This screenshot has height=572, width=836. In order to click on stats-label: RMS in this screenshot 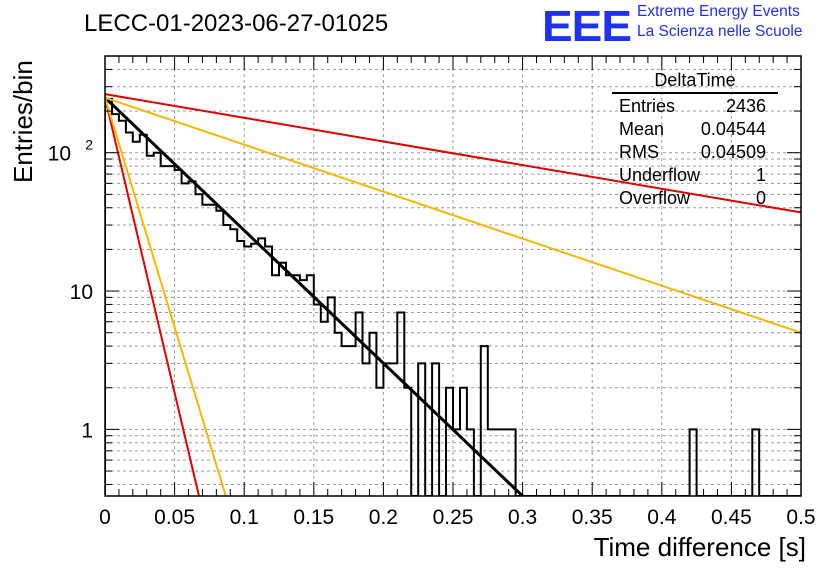, I will do `click(639, 152)`.